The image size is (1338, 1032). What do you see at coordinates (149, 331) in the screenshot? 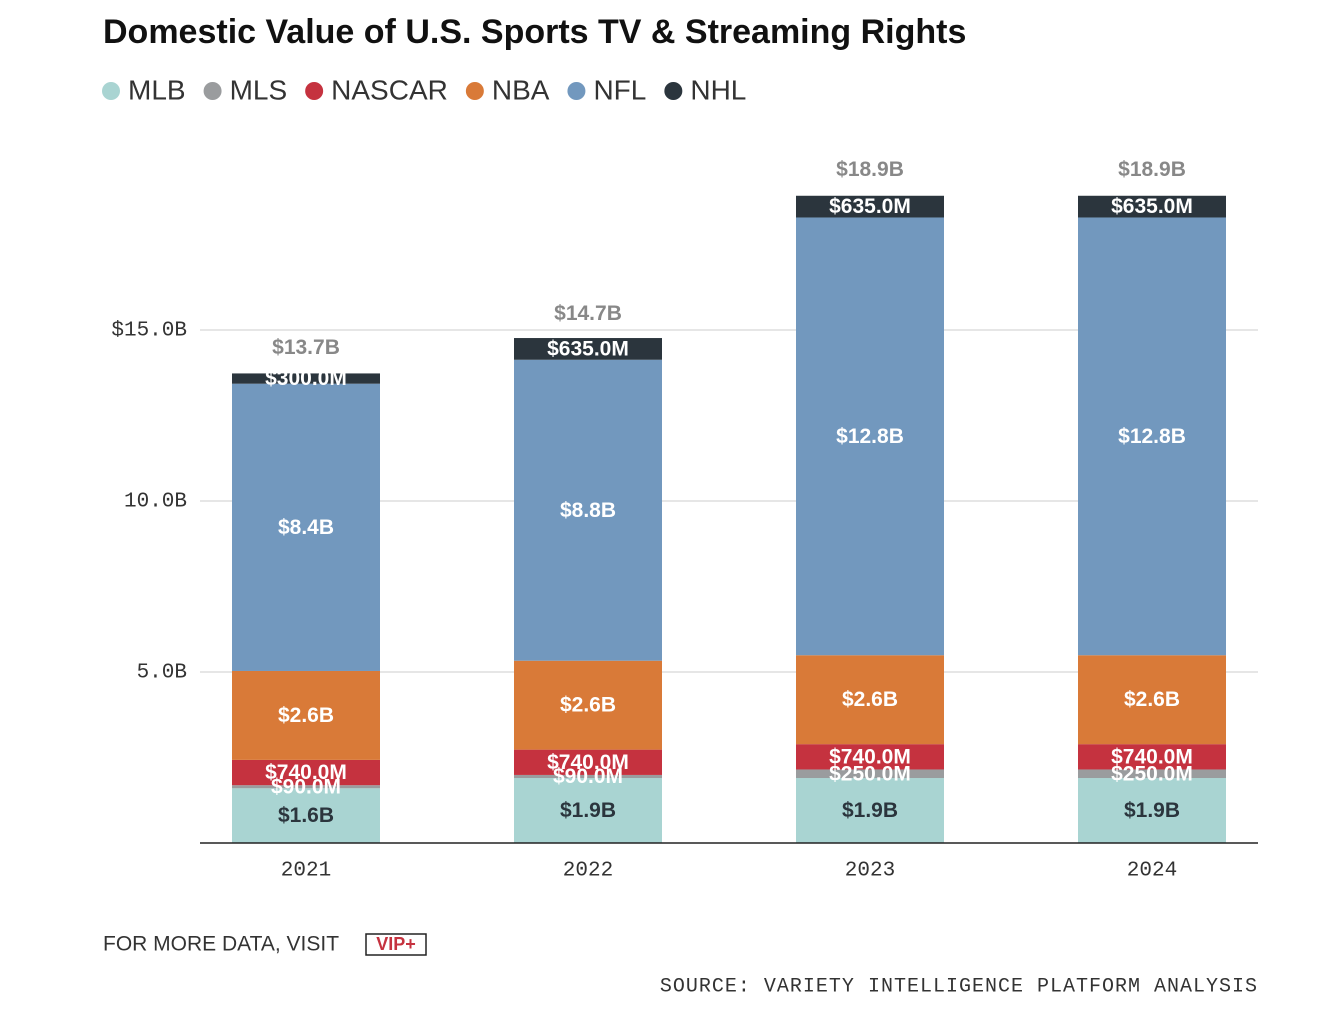
I see `y-tick-label: $15.0B` at bounding box center [149, 331].